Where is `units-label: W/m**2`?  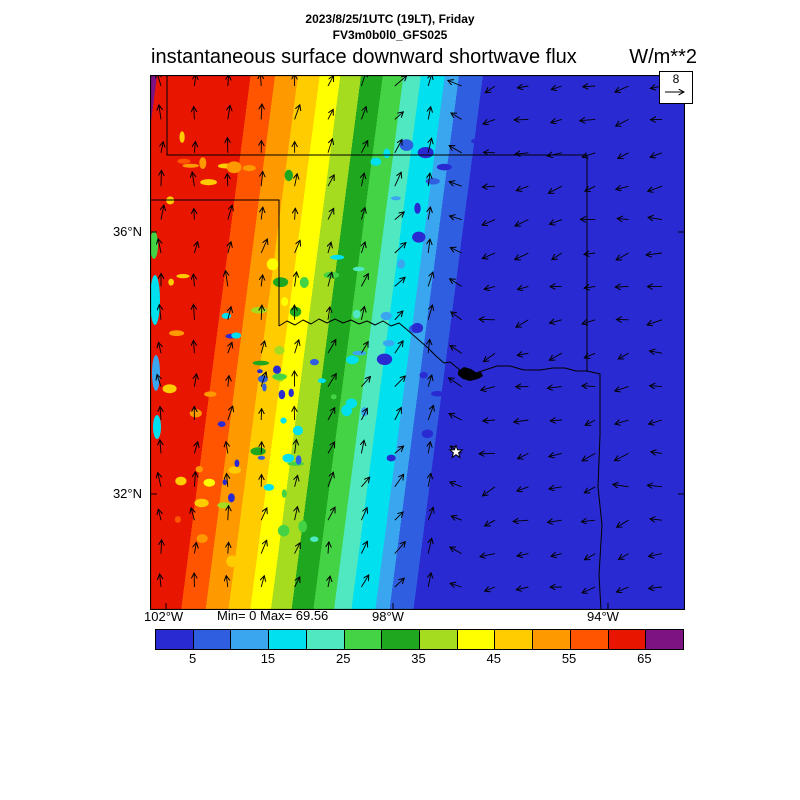 units-label: W/m**2 is located at coordinates (663, 57).